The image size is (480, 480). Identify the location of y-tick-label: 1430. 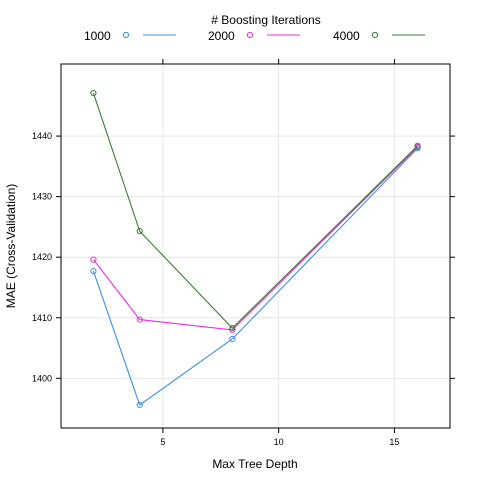
(42, 197).